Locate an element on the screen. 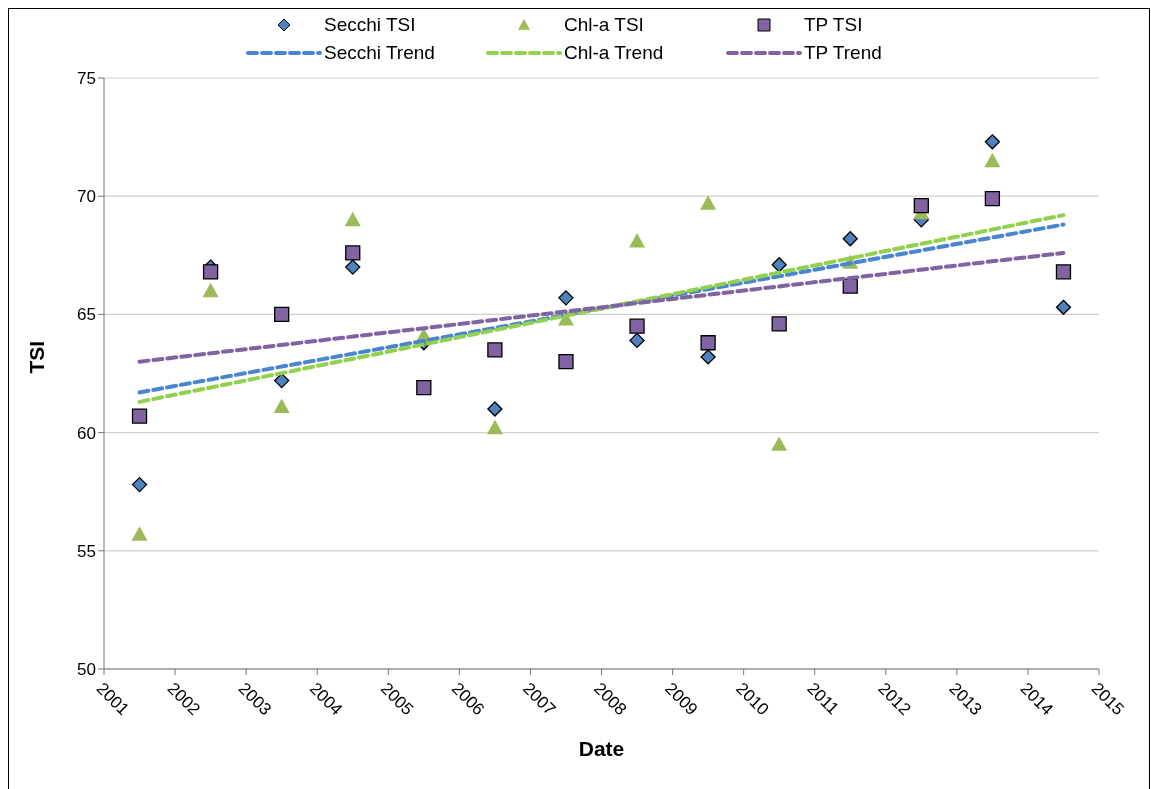 The width and height of the screenshot is (1151, 789). legend-label: TP Trend is located at coordinates (843, 53).